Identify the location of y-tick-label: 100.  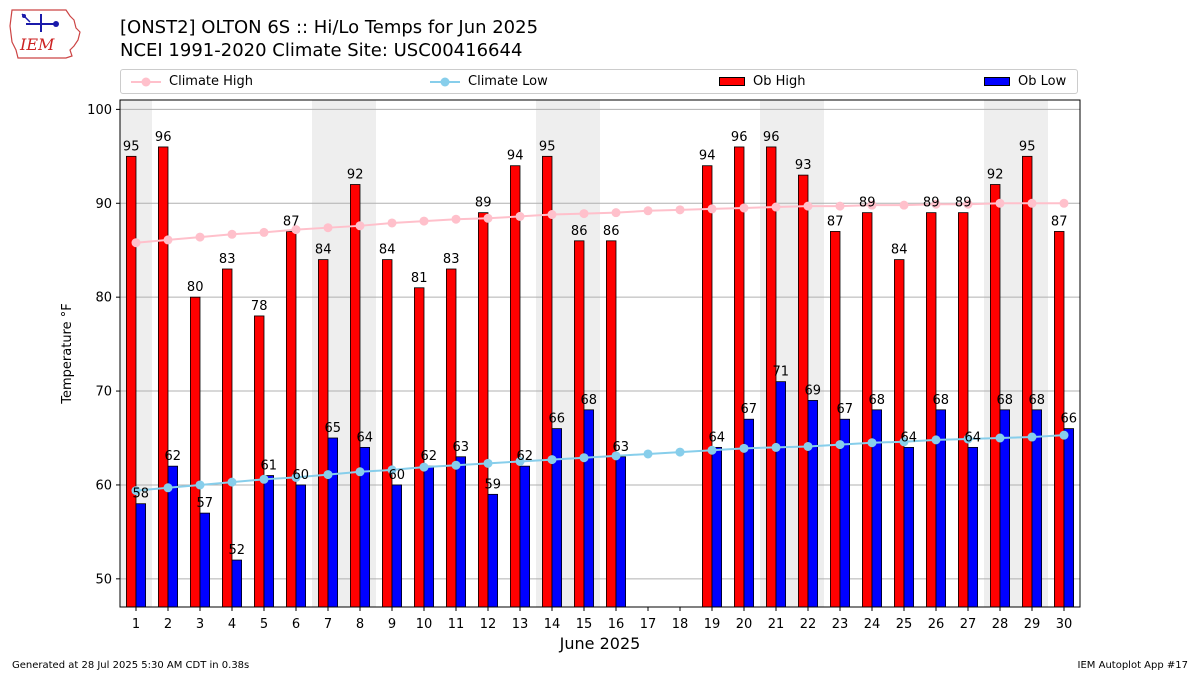
(99, 110).